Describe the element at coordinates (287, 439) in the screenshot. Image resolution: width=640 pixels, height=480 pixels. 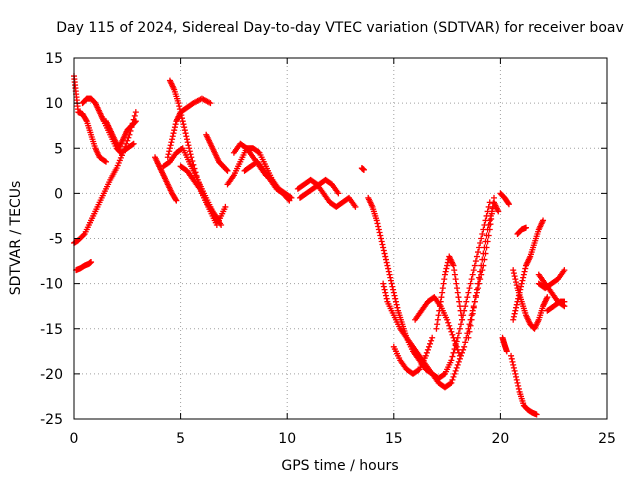
I see `x-tick-label: 10` at that location.